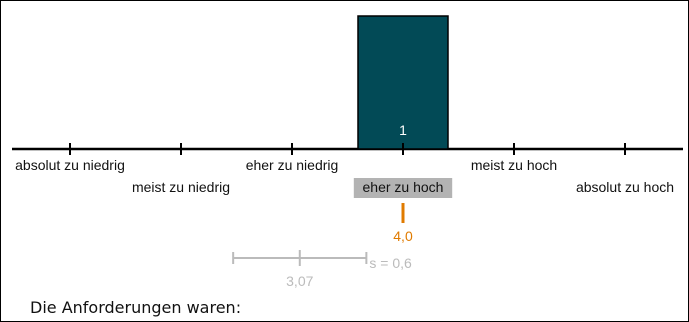  What do you see at coordinates (136, 307) in the screenshot?
I see `footer-text: Die Anforderungen waren:` at bounding box center [136, 307].